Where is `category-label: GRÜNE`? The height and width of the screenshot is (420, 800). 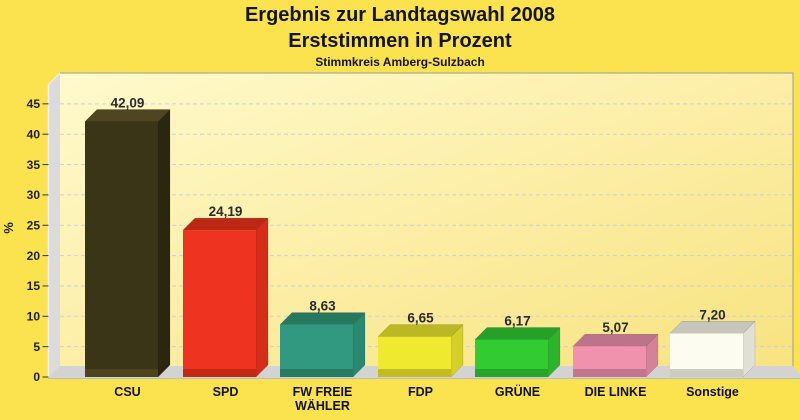
category-label: GRÜNE is located at coordinates (517, 391).